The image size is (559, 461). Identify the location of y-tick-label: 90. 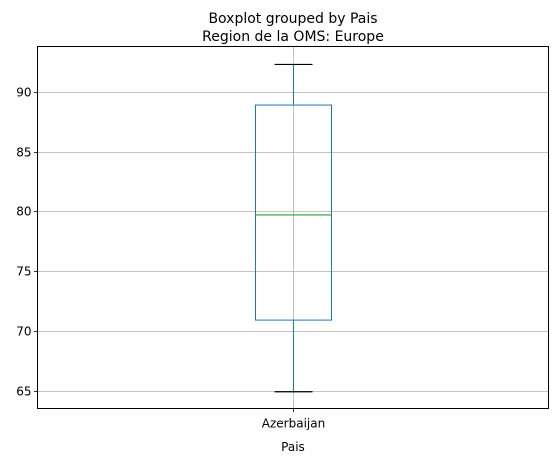
(23, 93).